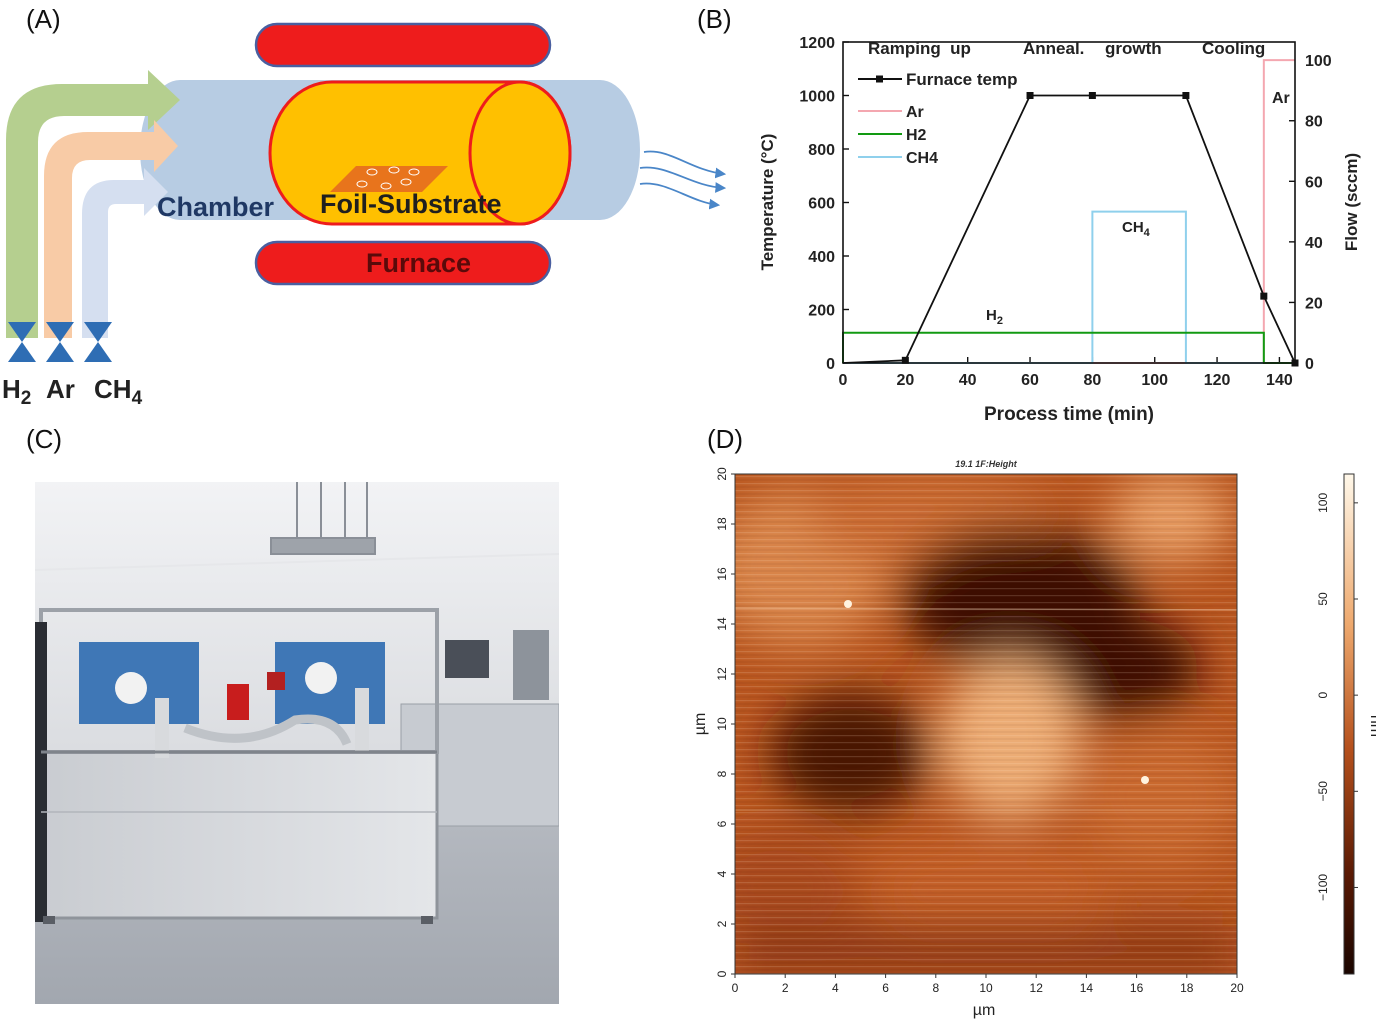 This screenshot has height=1020, width=1376. Describe the element at coordinates (937, 118) in the screenshot. I see `chart-legend: Furnace temp Ar H2 CH4` at that location.